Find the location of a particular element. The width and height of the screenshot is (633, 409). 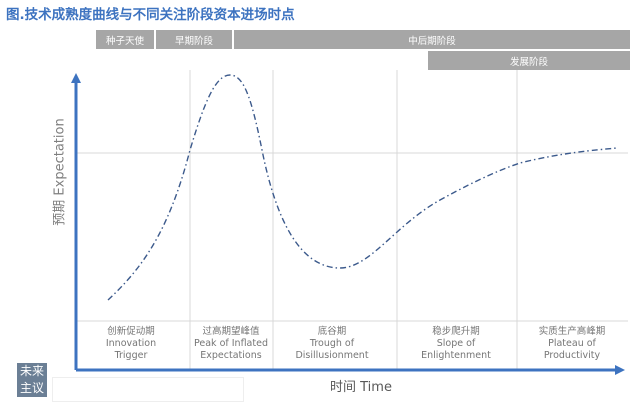

stage-label-en: Trigger is located at coordinates (131, 355).